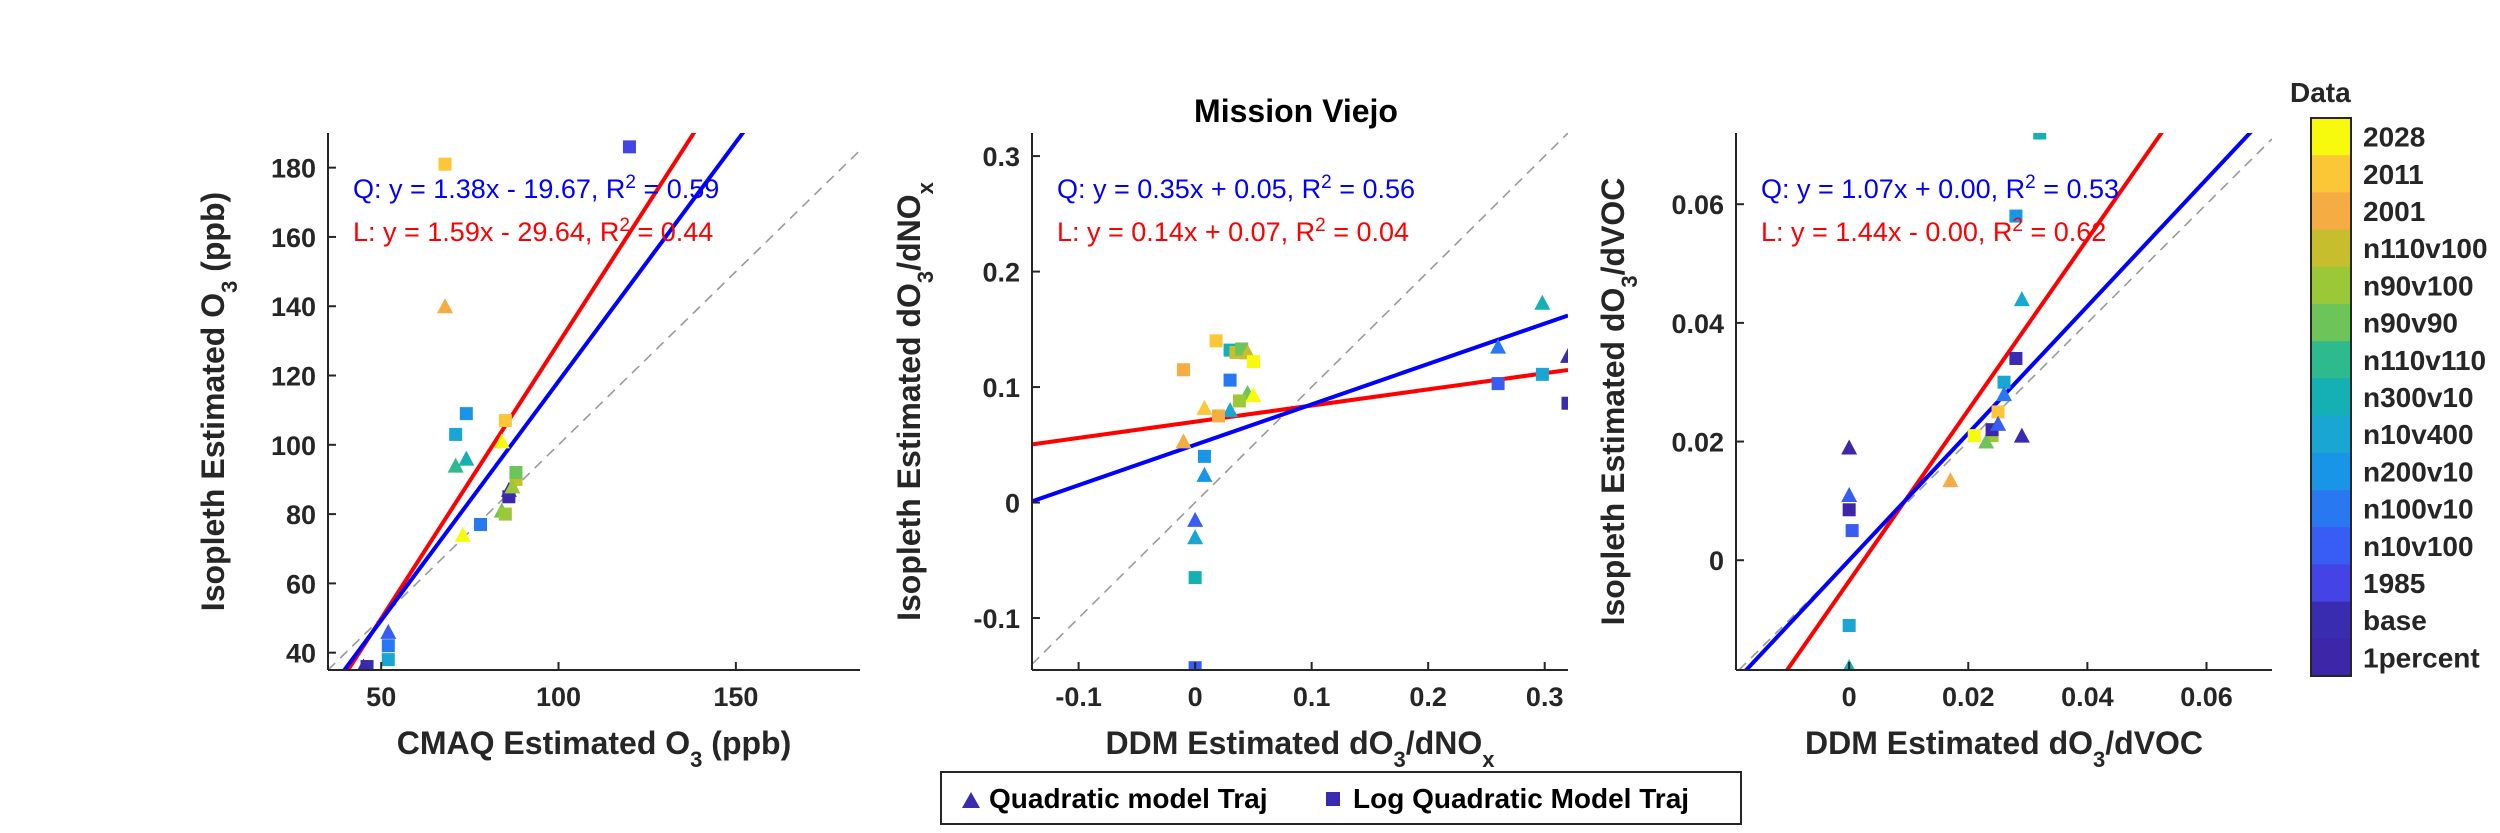  I want to click on square-marker-icon, so click(1333, 799).